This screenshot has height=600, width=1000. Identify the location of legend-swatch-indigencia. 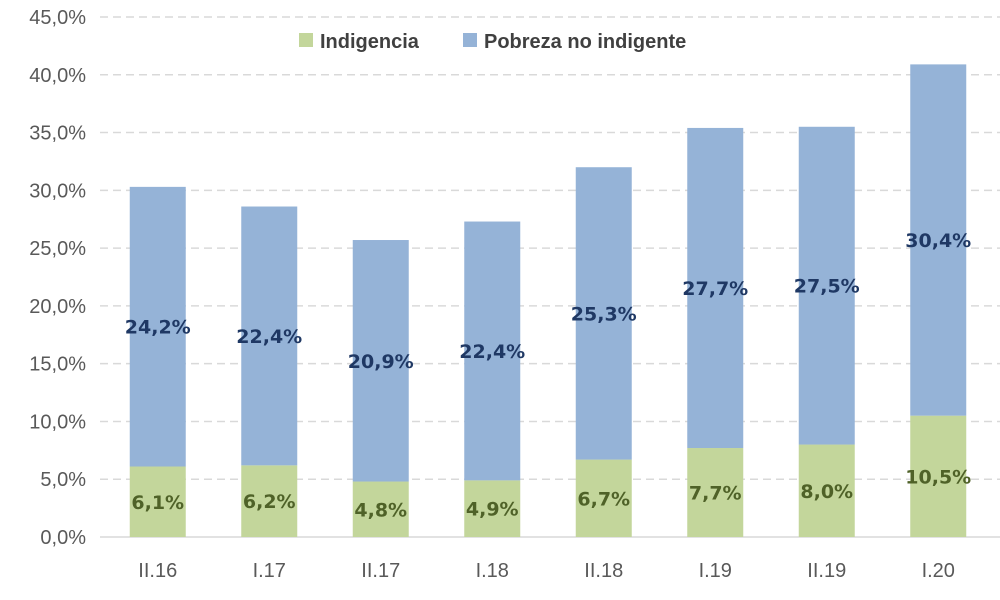
(306, 40).